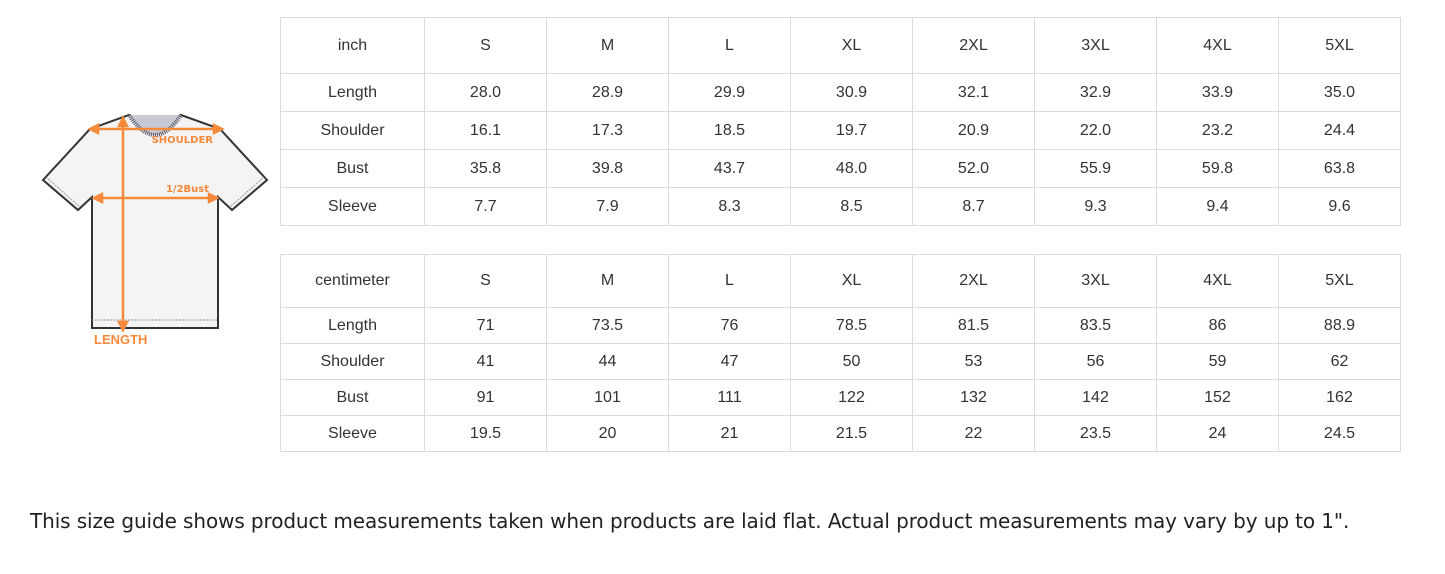 The image size is (1445, 574). What do you see at coordinates (1217, 92) in the screenshot?
I see `measurement-value: 33.9` at bounding box center [1217, 92].